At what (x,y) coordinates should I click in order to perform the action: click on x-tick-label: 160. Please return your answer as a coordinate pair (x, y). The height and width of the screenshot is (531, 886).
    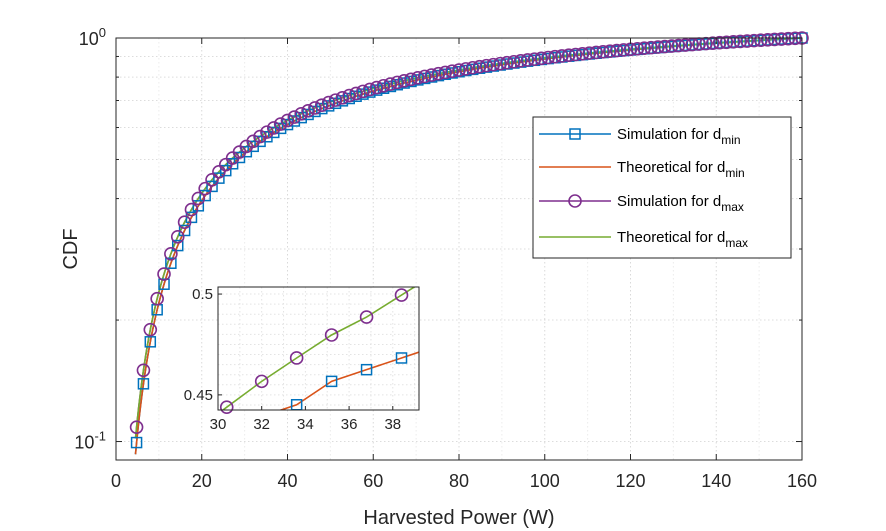
    Looking at the image, I should click on (802, 481).